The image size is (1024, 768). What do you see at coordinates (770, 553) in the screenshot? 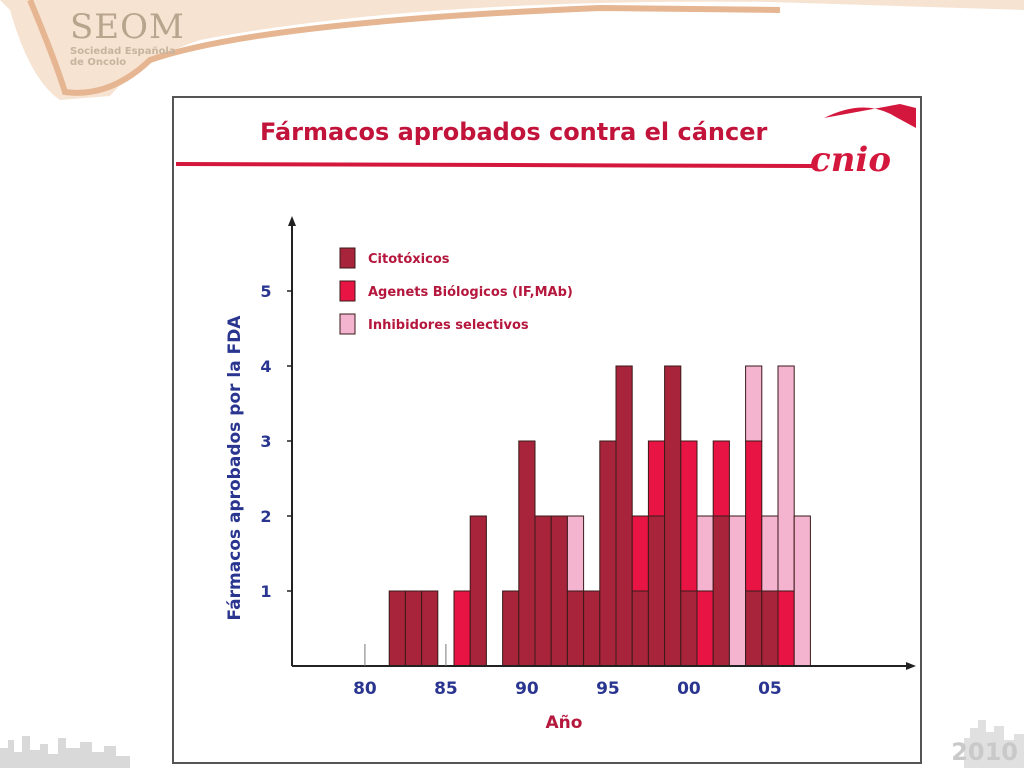
I see `bar-inhibidores-2005` at bounding box center [770, 553].